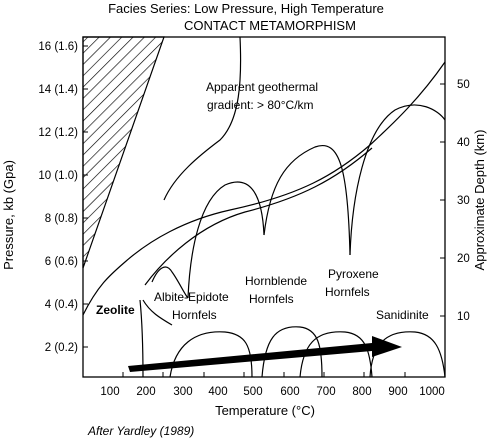 The image size is (497, 441). Describe the element at coordinates (260, 105) in the screenshot. I see `geotherm-annotation: gradient: > 80°C/km` at that location.